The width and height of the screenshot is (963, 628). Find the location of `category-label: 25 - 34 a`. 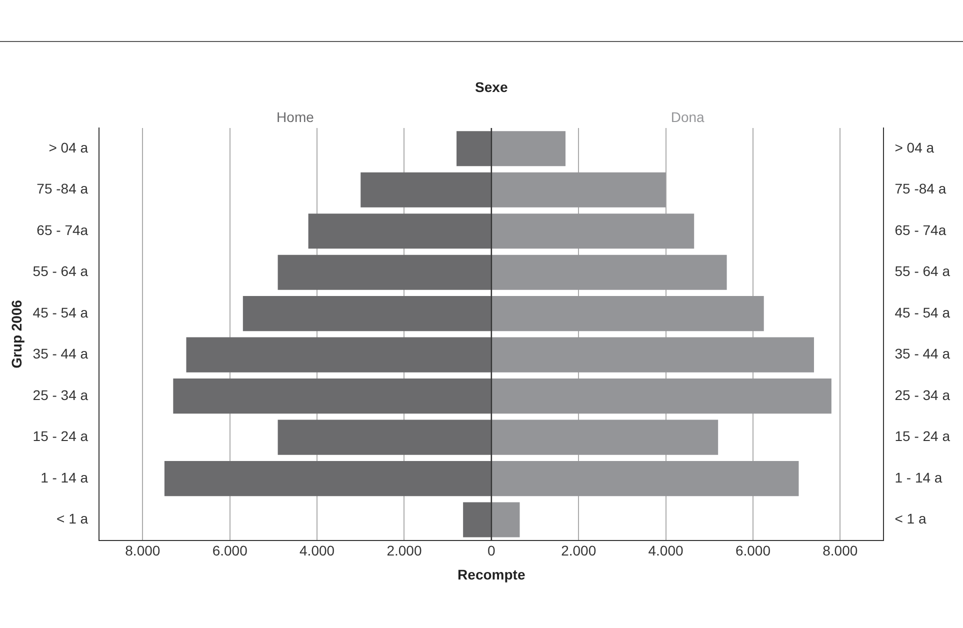

category-label: 25 - 34 a is located at coordinates (922, 394).